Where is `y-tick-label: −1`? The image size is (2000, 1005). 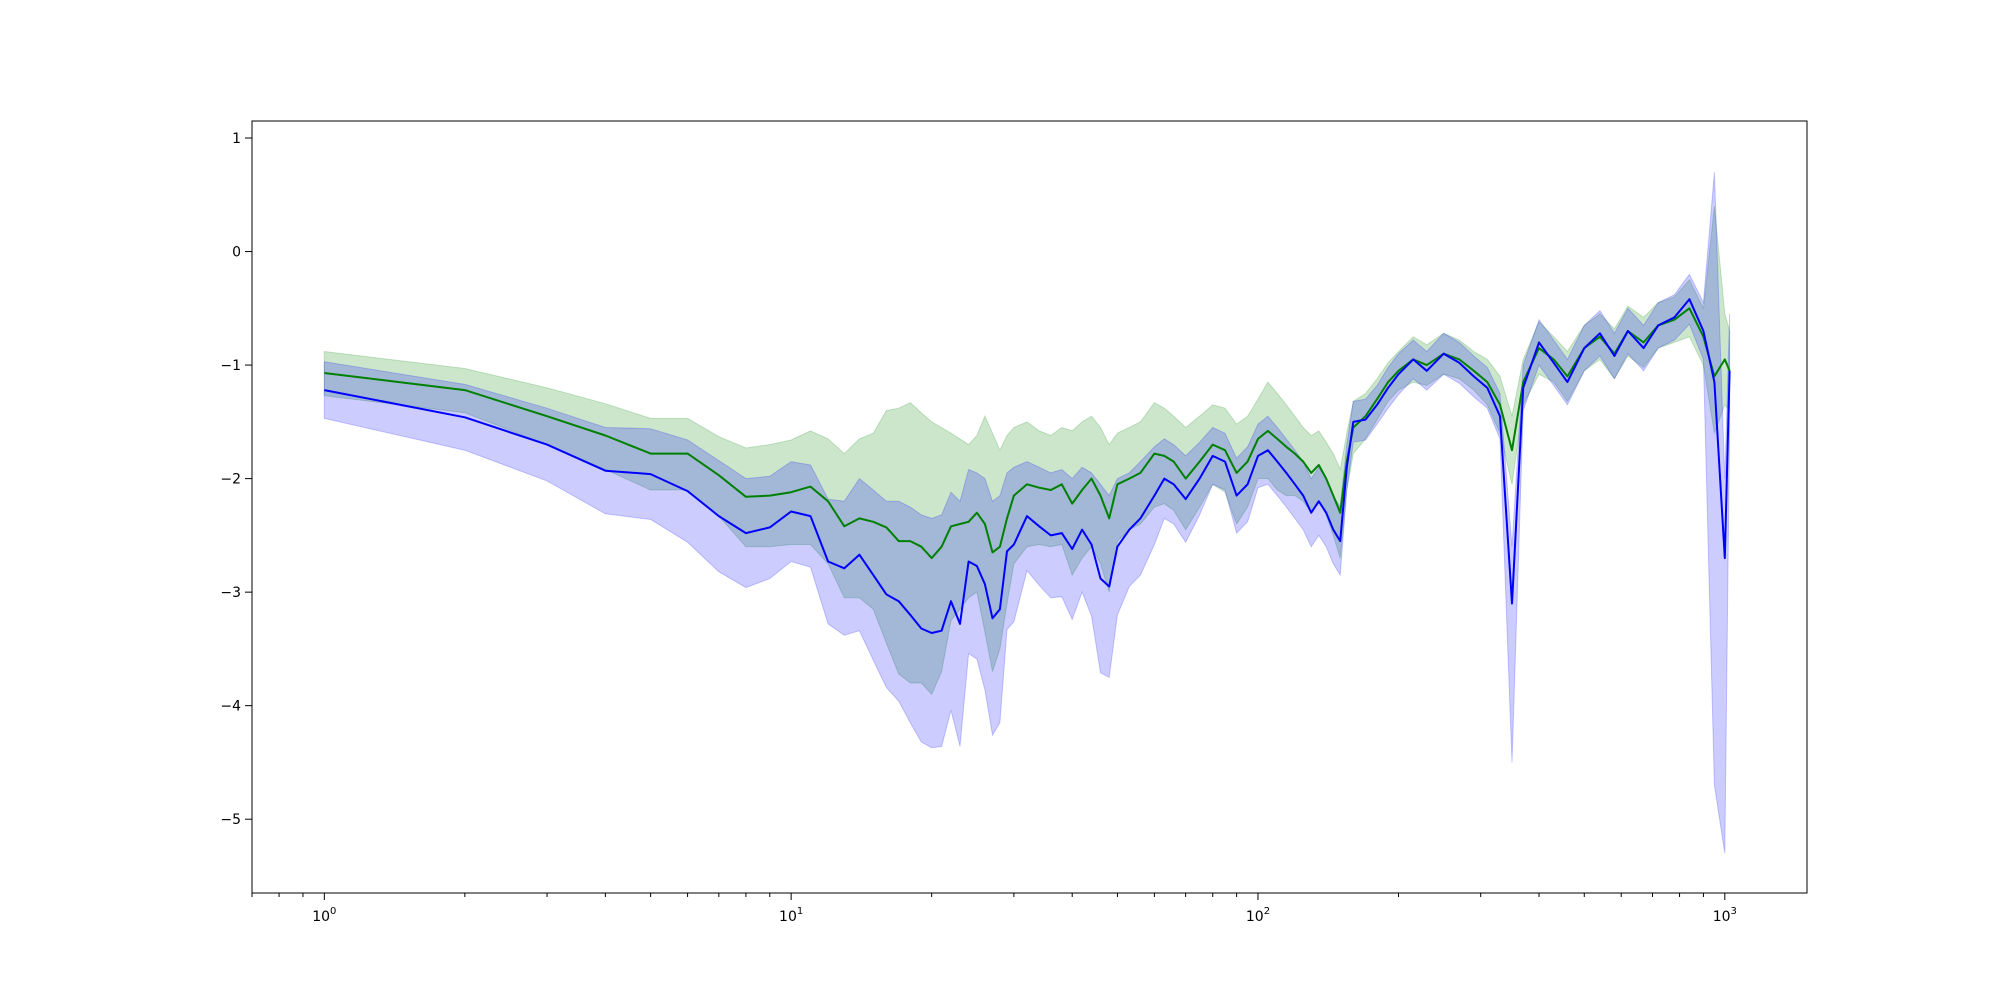
y-tick-label: −1 is located at coordinates (230, 366).